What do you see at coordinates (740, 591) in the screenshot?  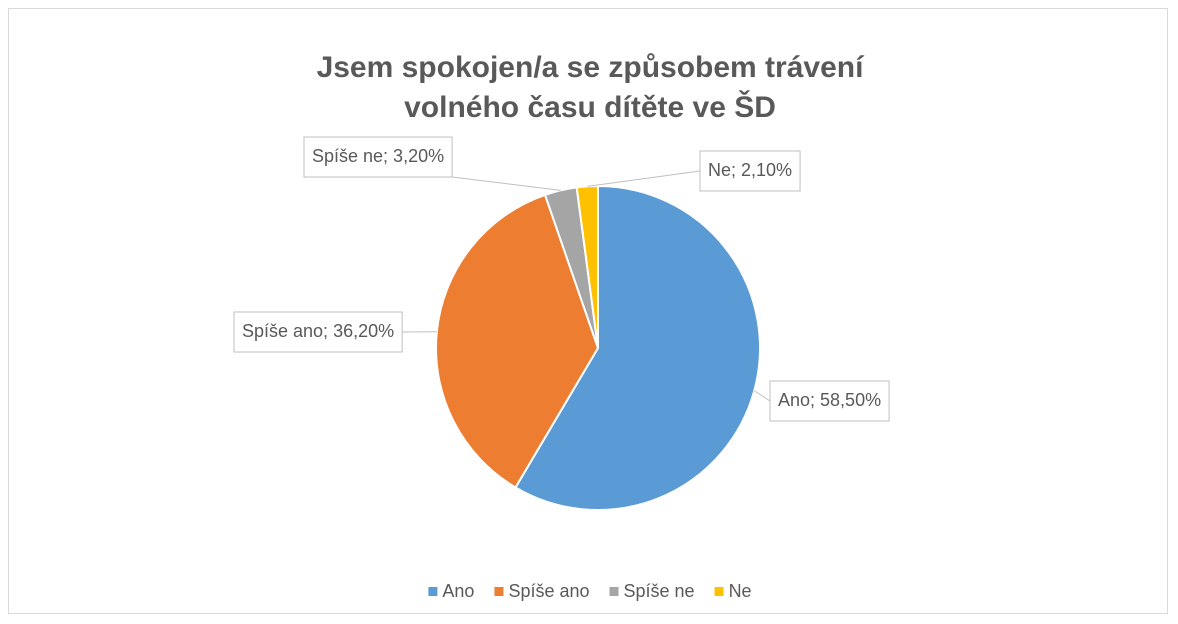 I see `legend-label: Ne` at bounding box center [740, 591].